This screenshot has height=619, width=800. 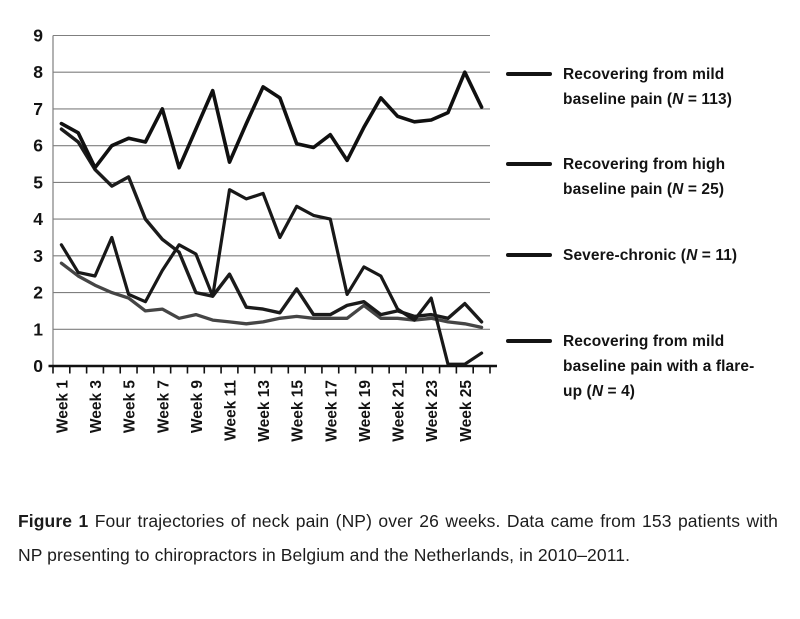 What do you see at coordinates (197, 407) in the screenshot?
I see `x-axis-tick-label: Week 9` at bounding box center [197, 407].